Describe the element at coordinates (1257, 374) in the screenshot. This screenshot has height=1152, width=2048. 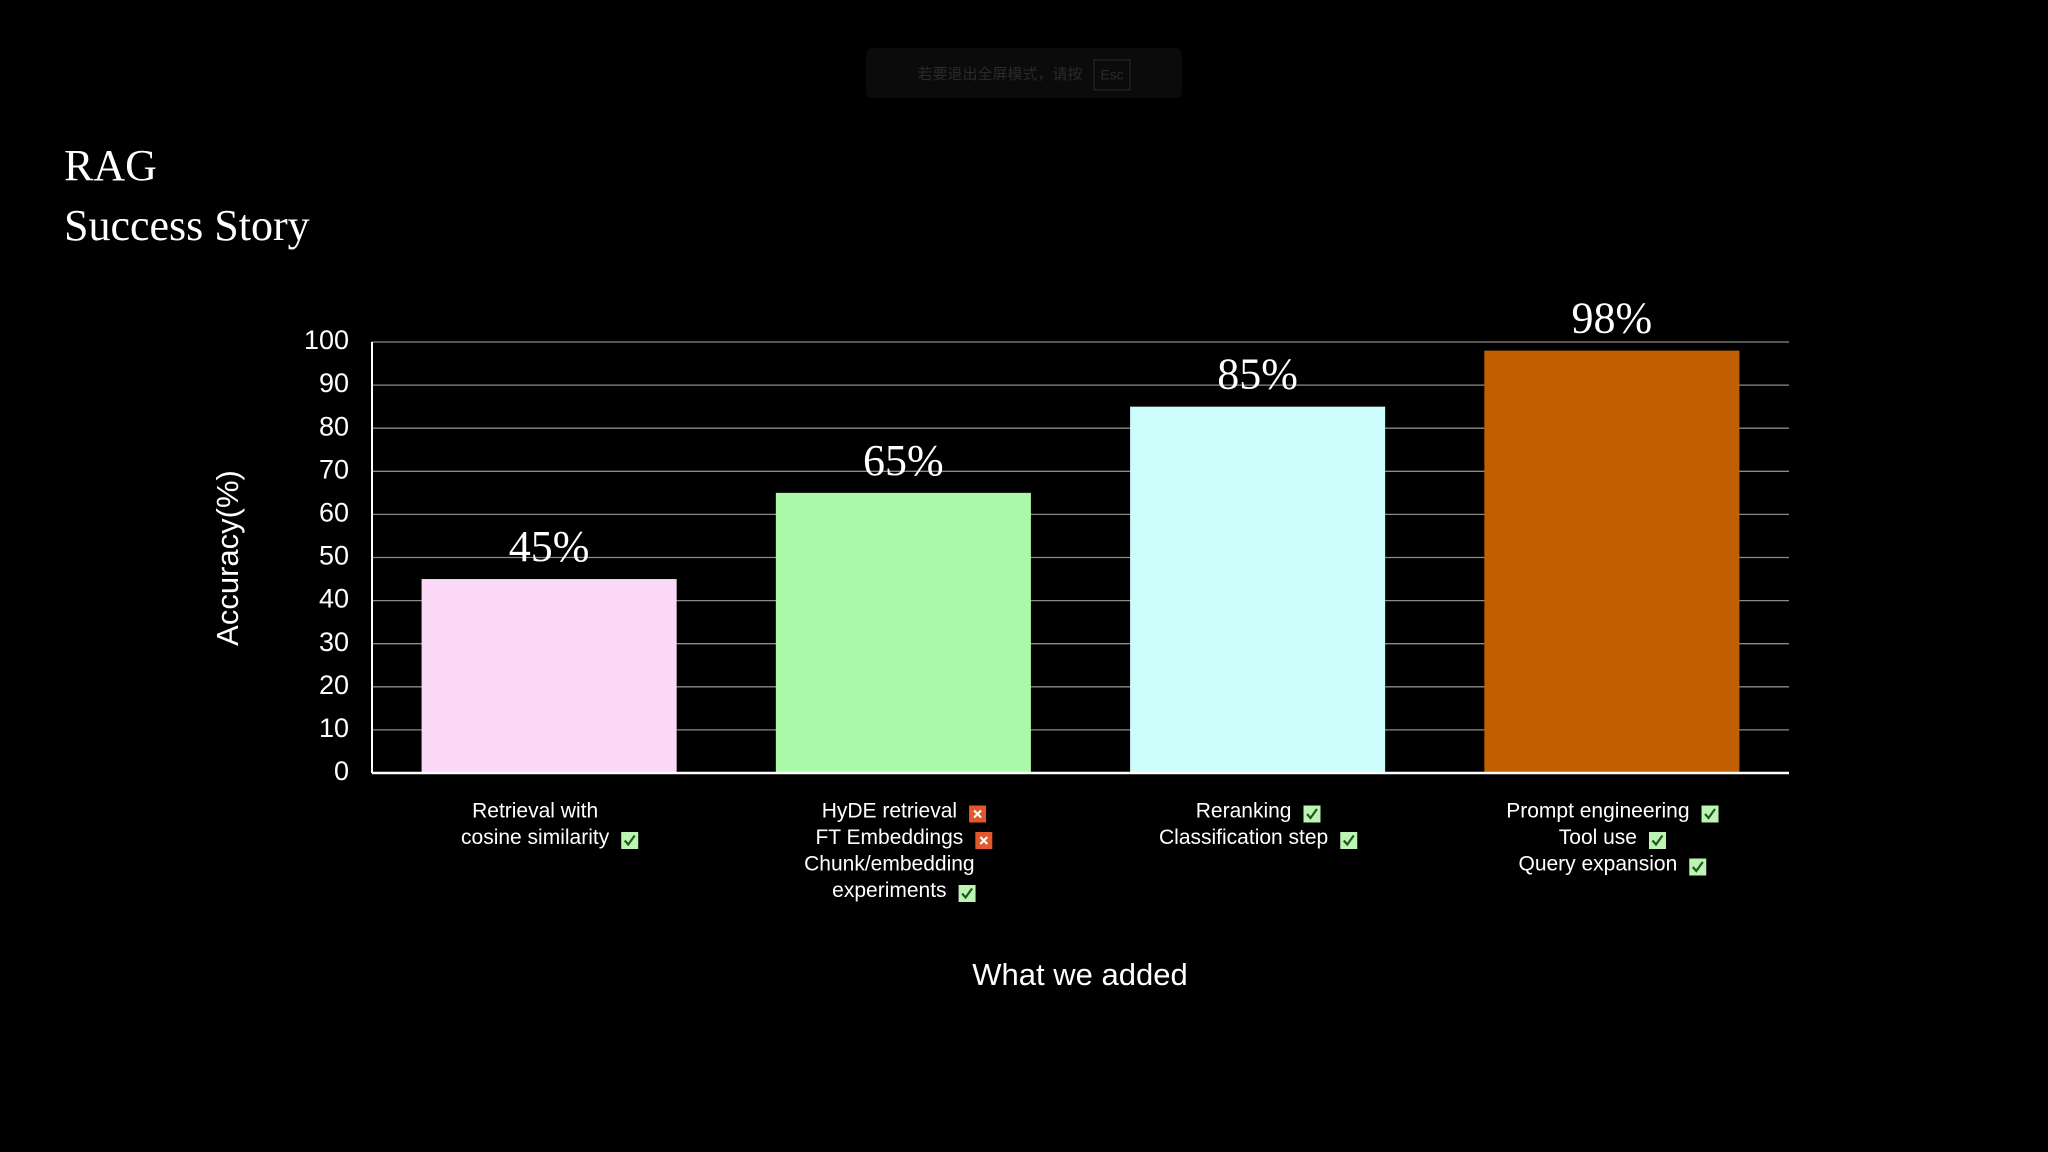
I see `value-label: 85%` at that location.